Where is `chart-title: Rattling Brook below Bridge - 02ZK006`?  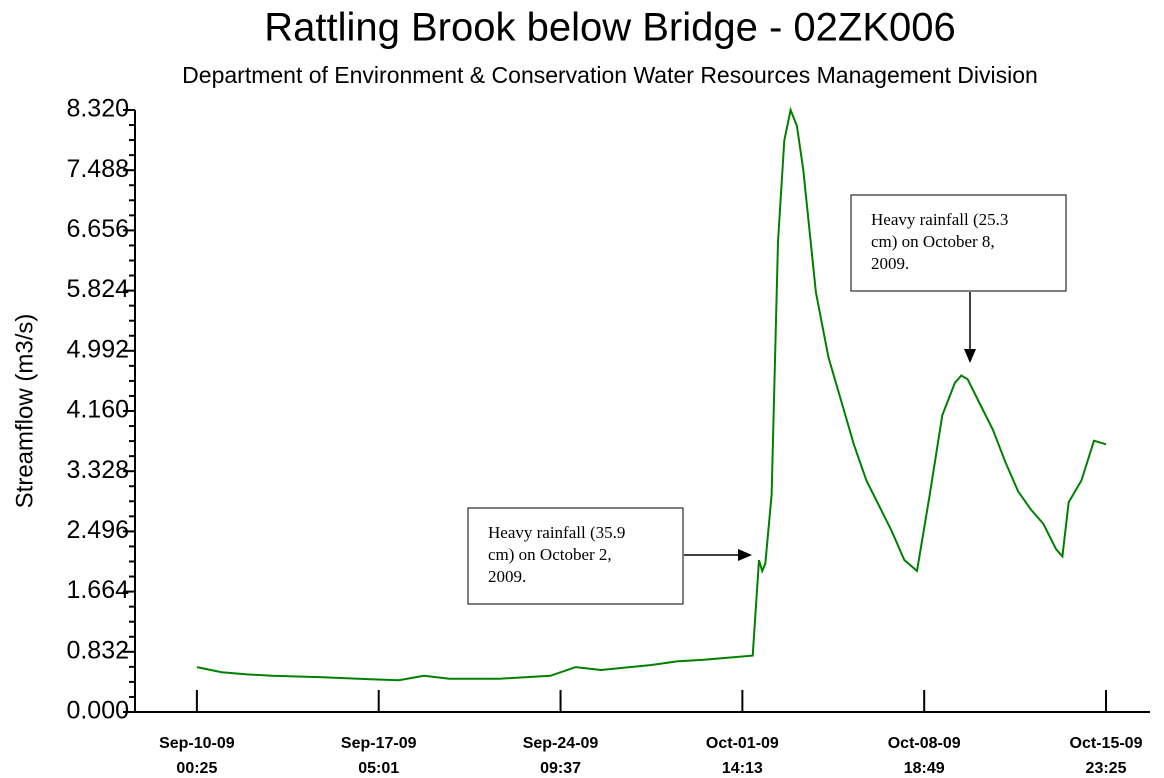
chart-title: Rattling Brook below Bridge - 02ZK006 is located at coordinates (609, 28).